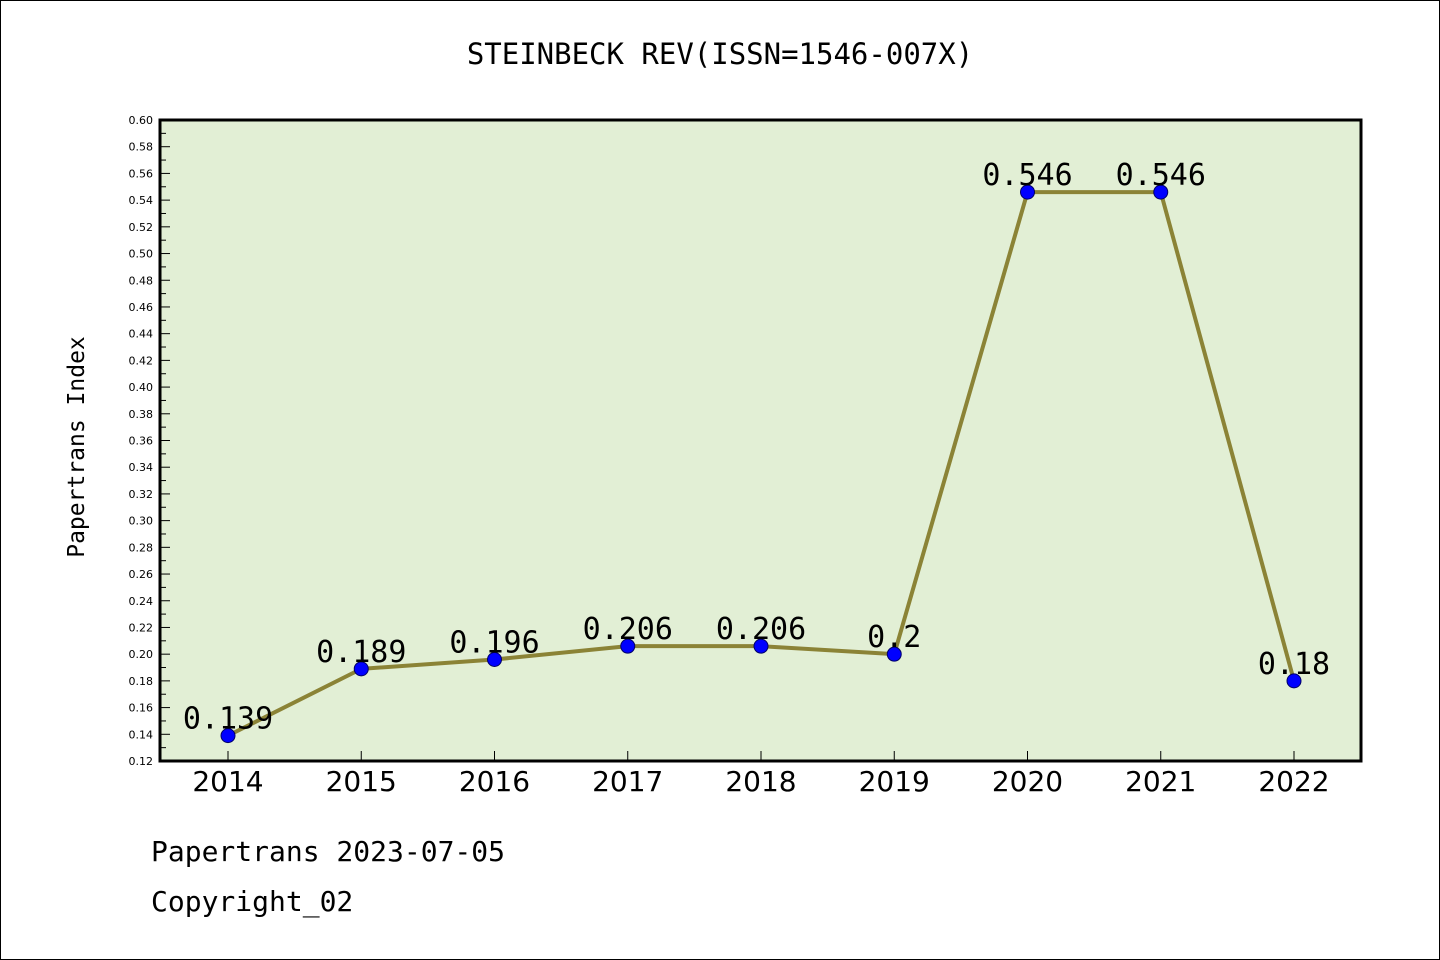  I want to click on chart-title: STEINBECK REV(ISSN=1546-007X), so click(720, 54).